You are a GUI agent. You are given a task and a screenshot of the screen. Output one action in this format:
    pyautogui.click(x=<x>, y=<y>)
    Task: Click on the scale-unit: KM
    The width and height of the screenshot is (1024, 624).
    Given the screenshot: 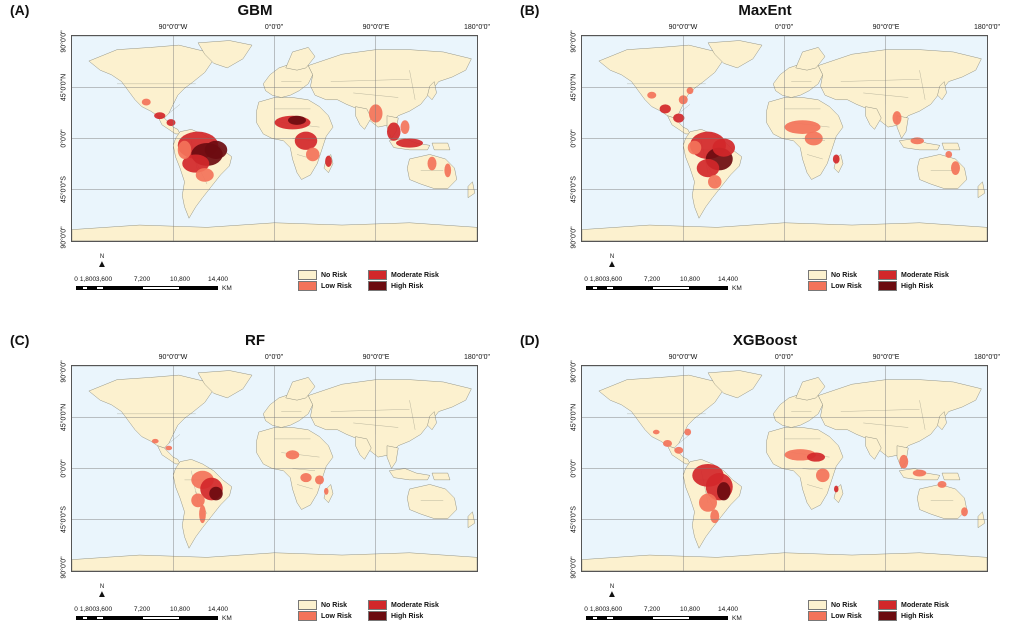 What is the action you would take?
    pyautogui.click(x=737, y=618)
    